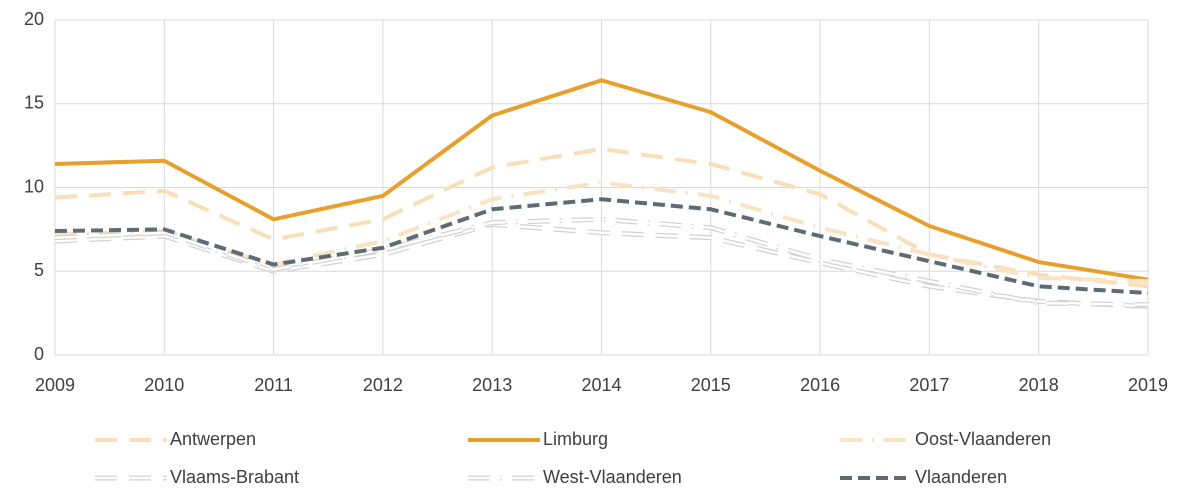 The image size is (1178, 493). I want to click on y-tick-label: 0, so click(39, 354).